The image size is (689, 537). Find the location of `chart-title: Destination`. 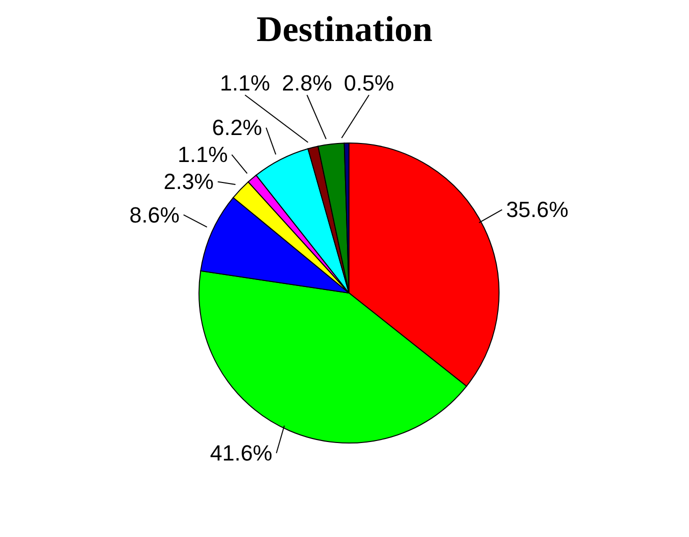

chart-title: Destination is located at coordinates (344, 29).